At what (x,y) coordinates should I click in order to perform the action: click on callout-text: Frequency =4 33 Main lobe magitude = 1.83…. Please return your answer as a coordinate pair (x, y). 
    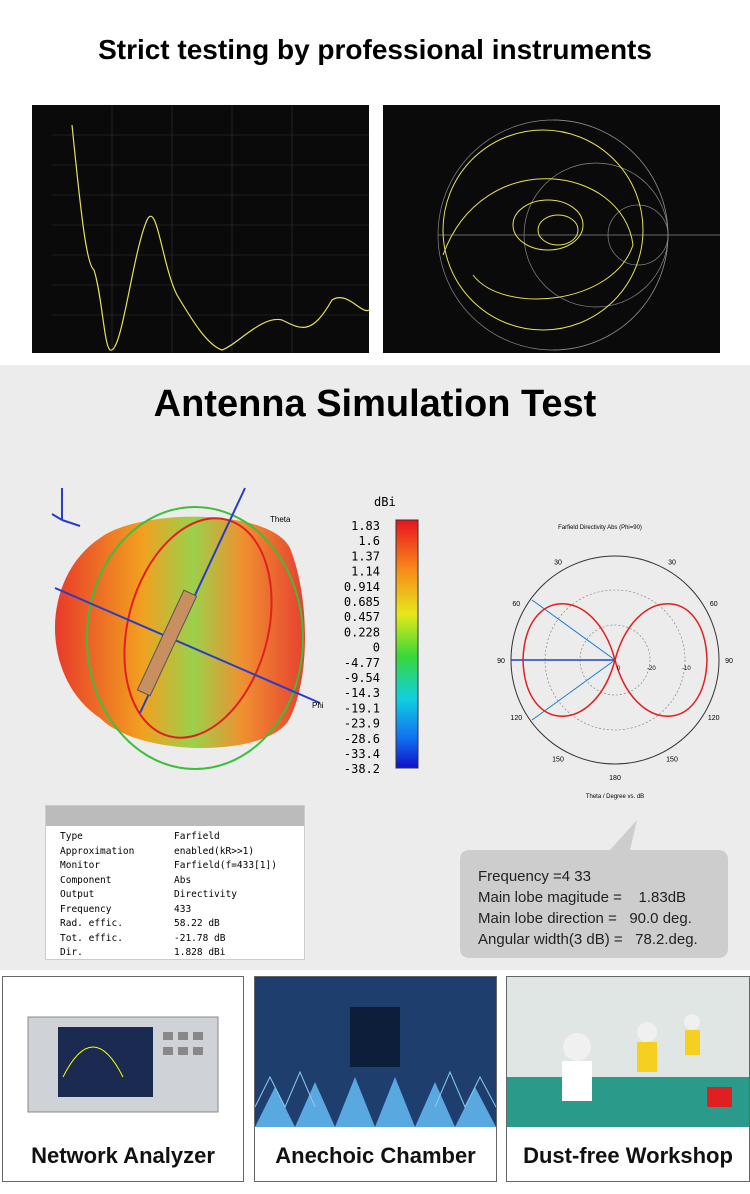
    Looking at the image, I should click on (588, 908).